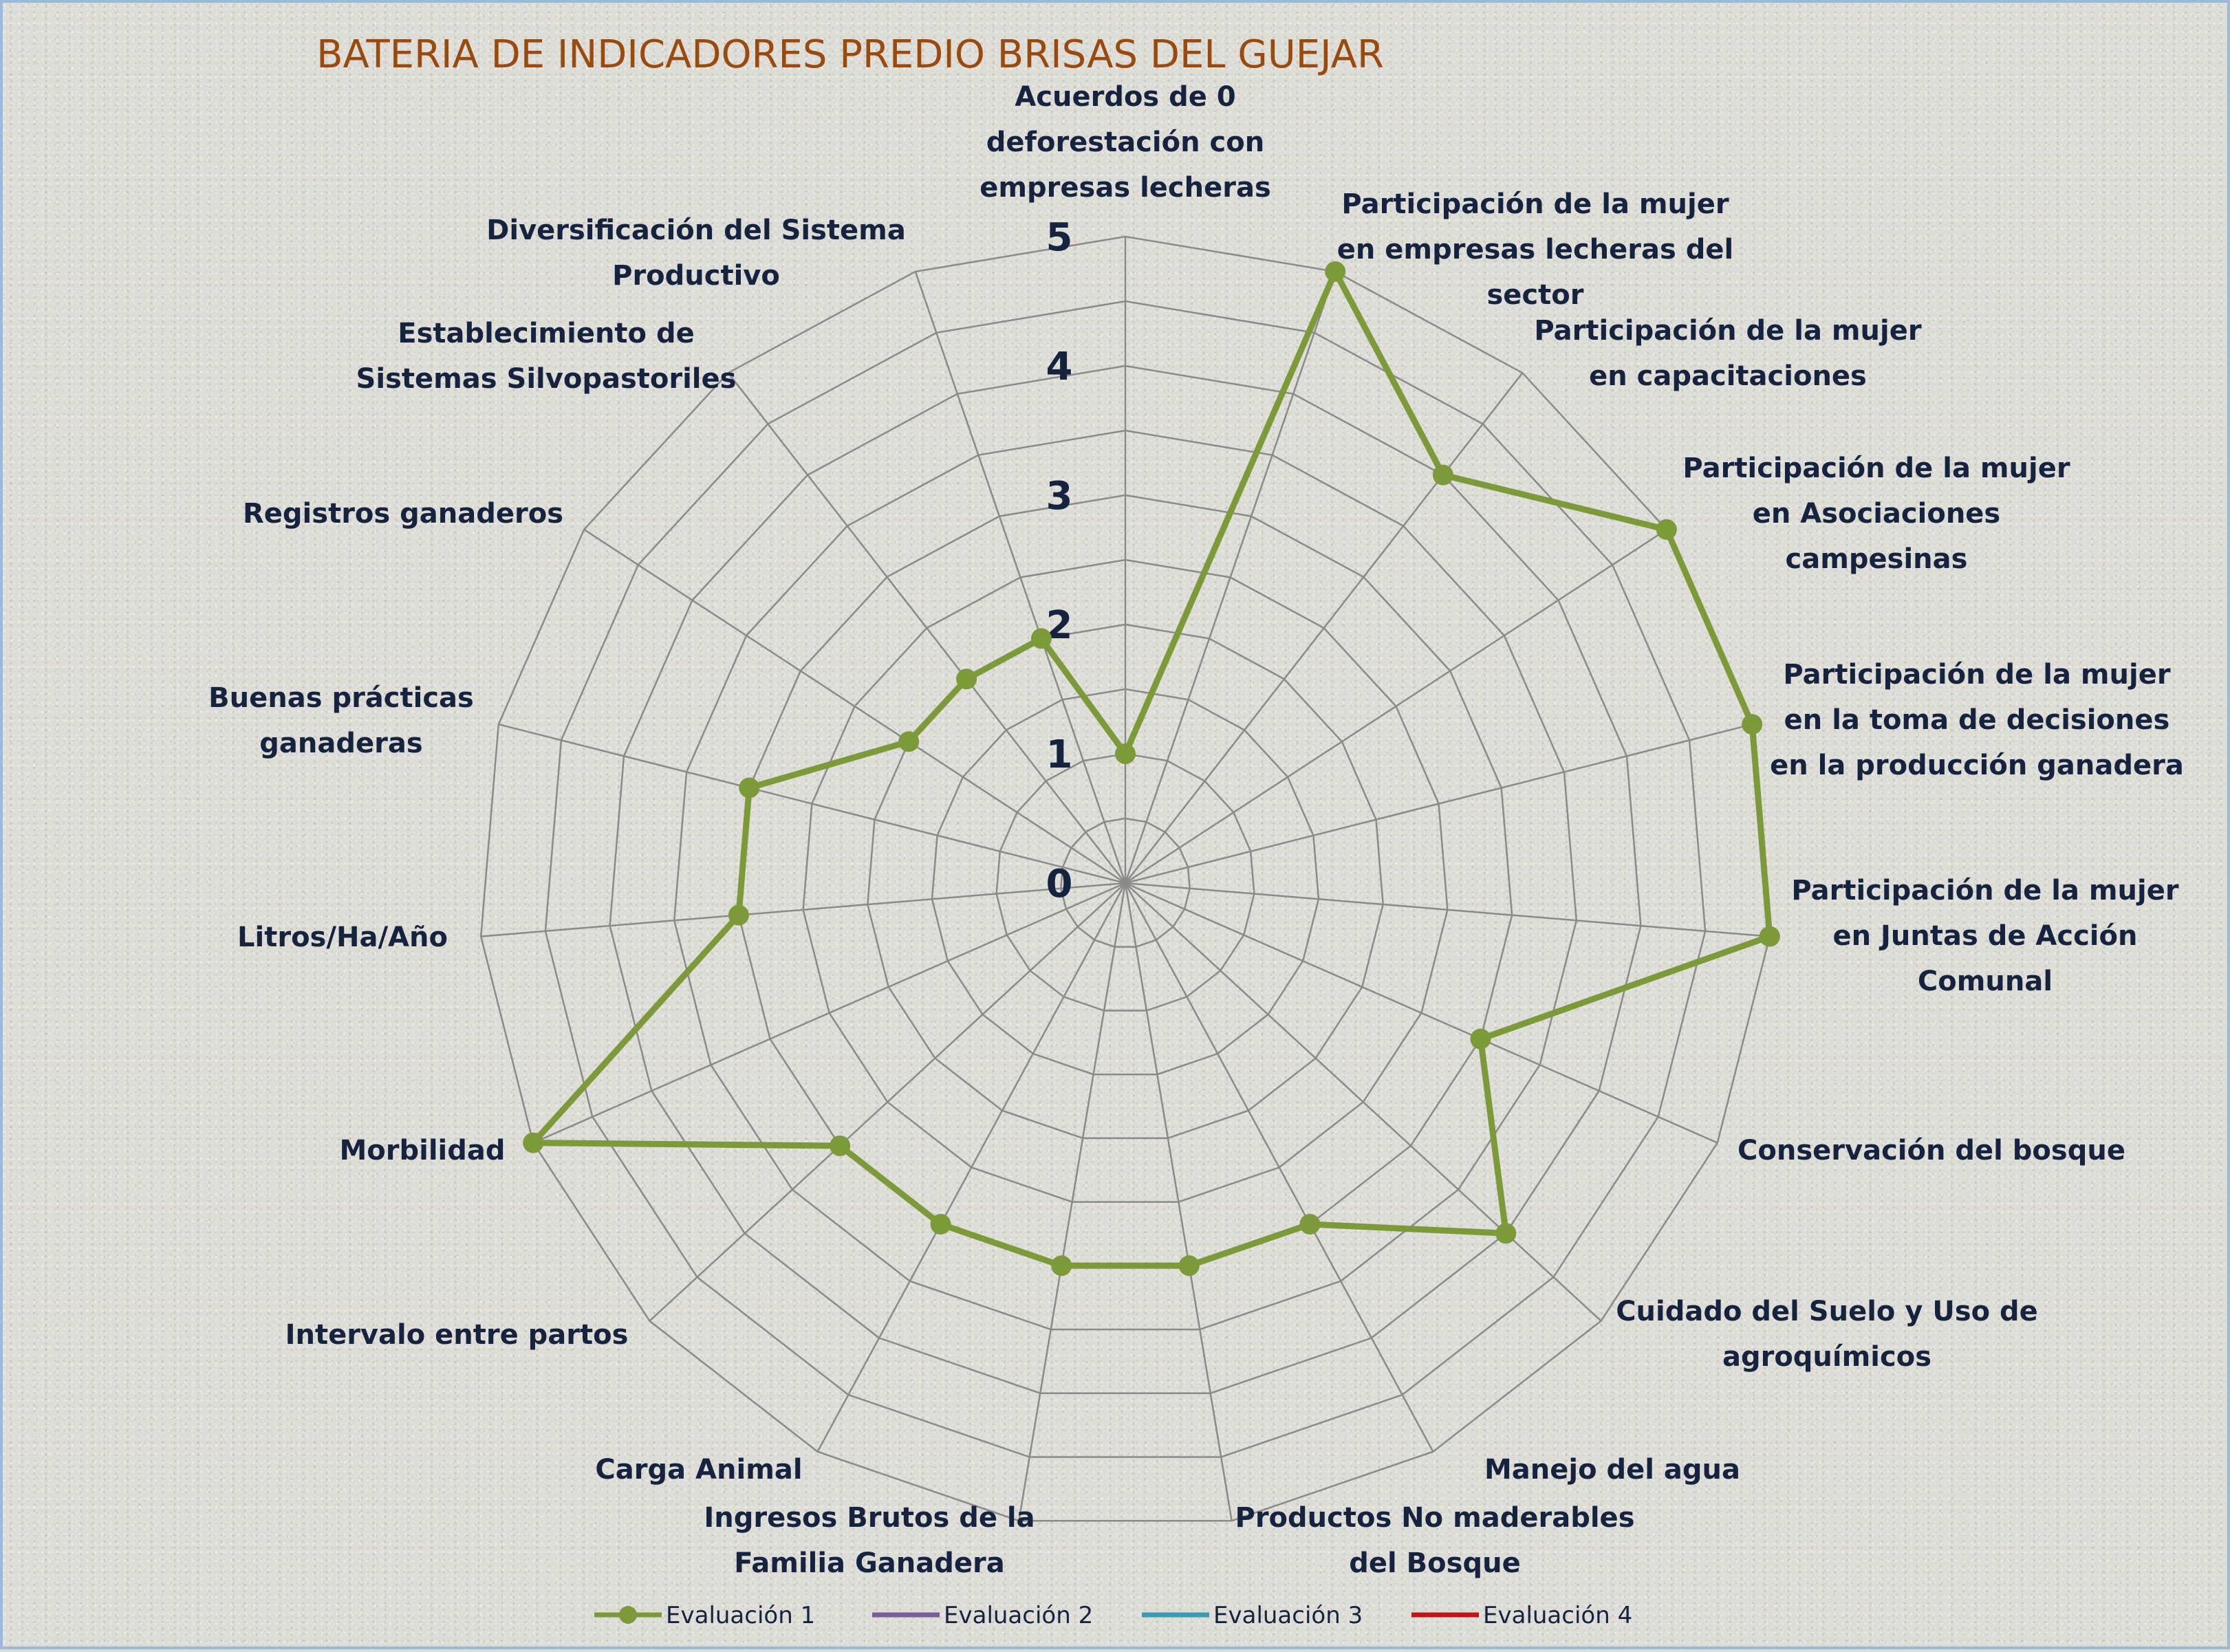  I want to click on legend-item-evaluacion-1: Evaluación 1, so click(705, 1615).